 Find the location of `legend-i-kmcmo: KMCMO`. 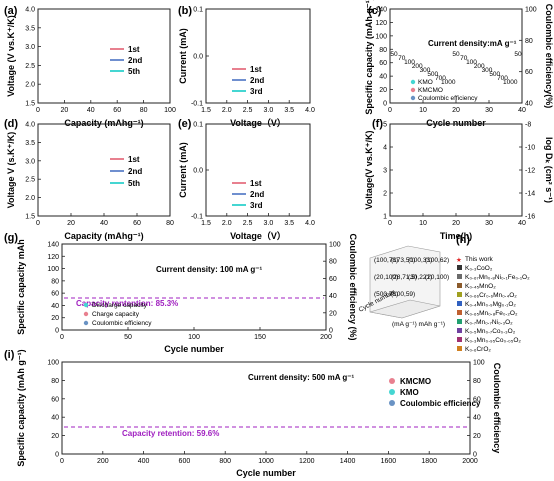

legend-i-kmcmo: KMCMO is located at coordinates (415, 381).